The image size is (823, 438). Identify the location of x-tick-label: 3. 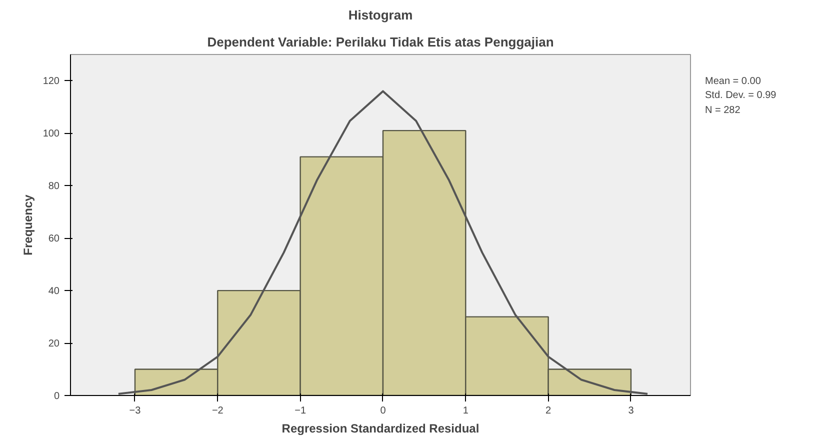
(631, 411).